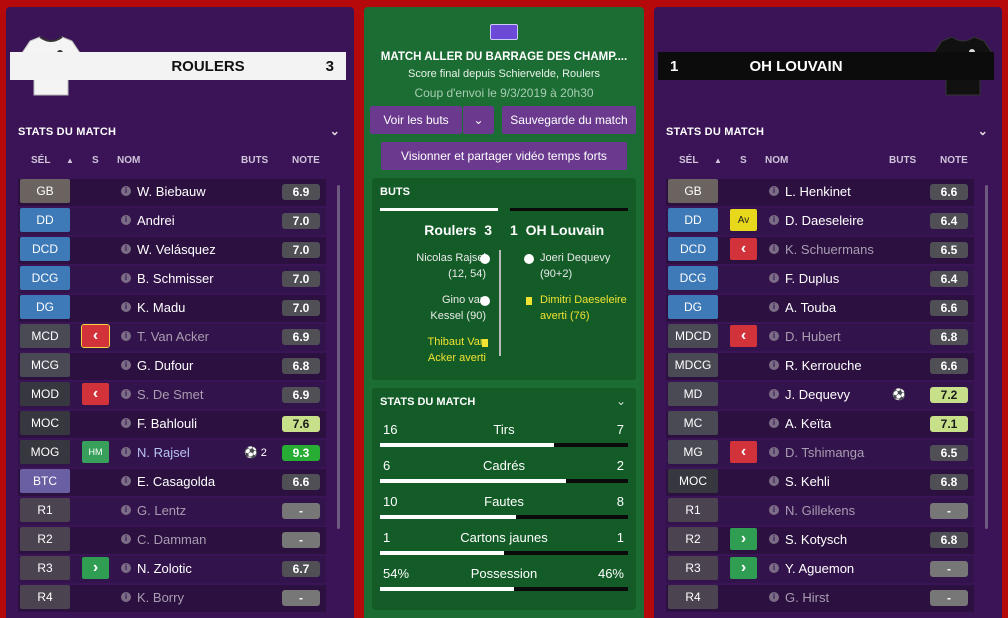 The image size is (1008, 618). I want to click on video-highlights-button: Visionner et partager vidéo temps forts, so click(504, 156).